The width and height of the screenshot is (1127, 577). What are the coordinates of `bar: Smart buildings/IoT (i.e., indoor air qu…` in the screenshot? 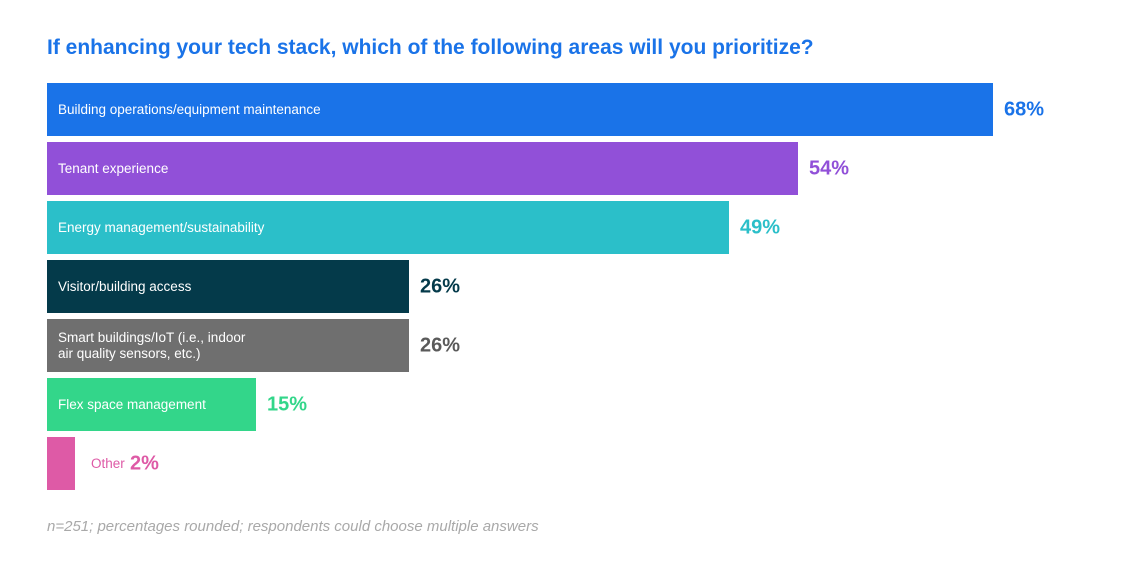 It's located at (228, 345).